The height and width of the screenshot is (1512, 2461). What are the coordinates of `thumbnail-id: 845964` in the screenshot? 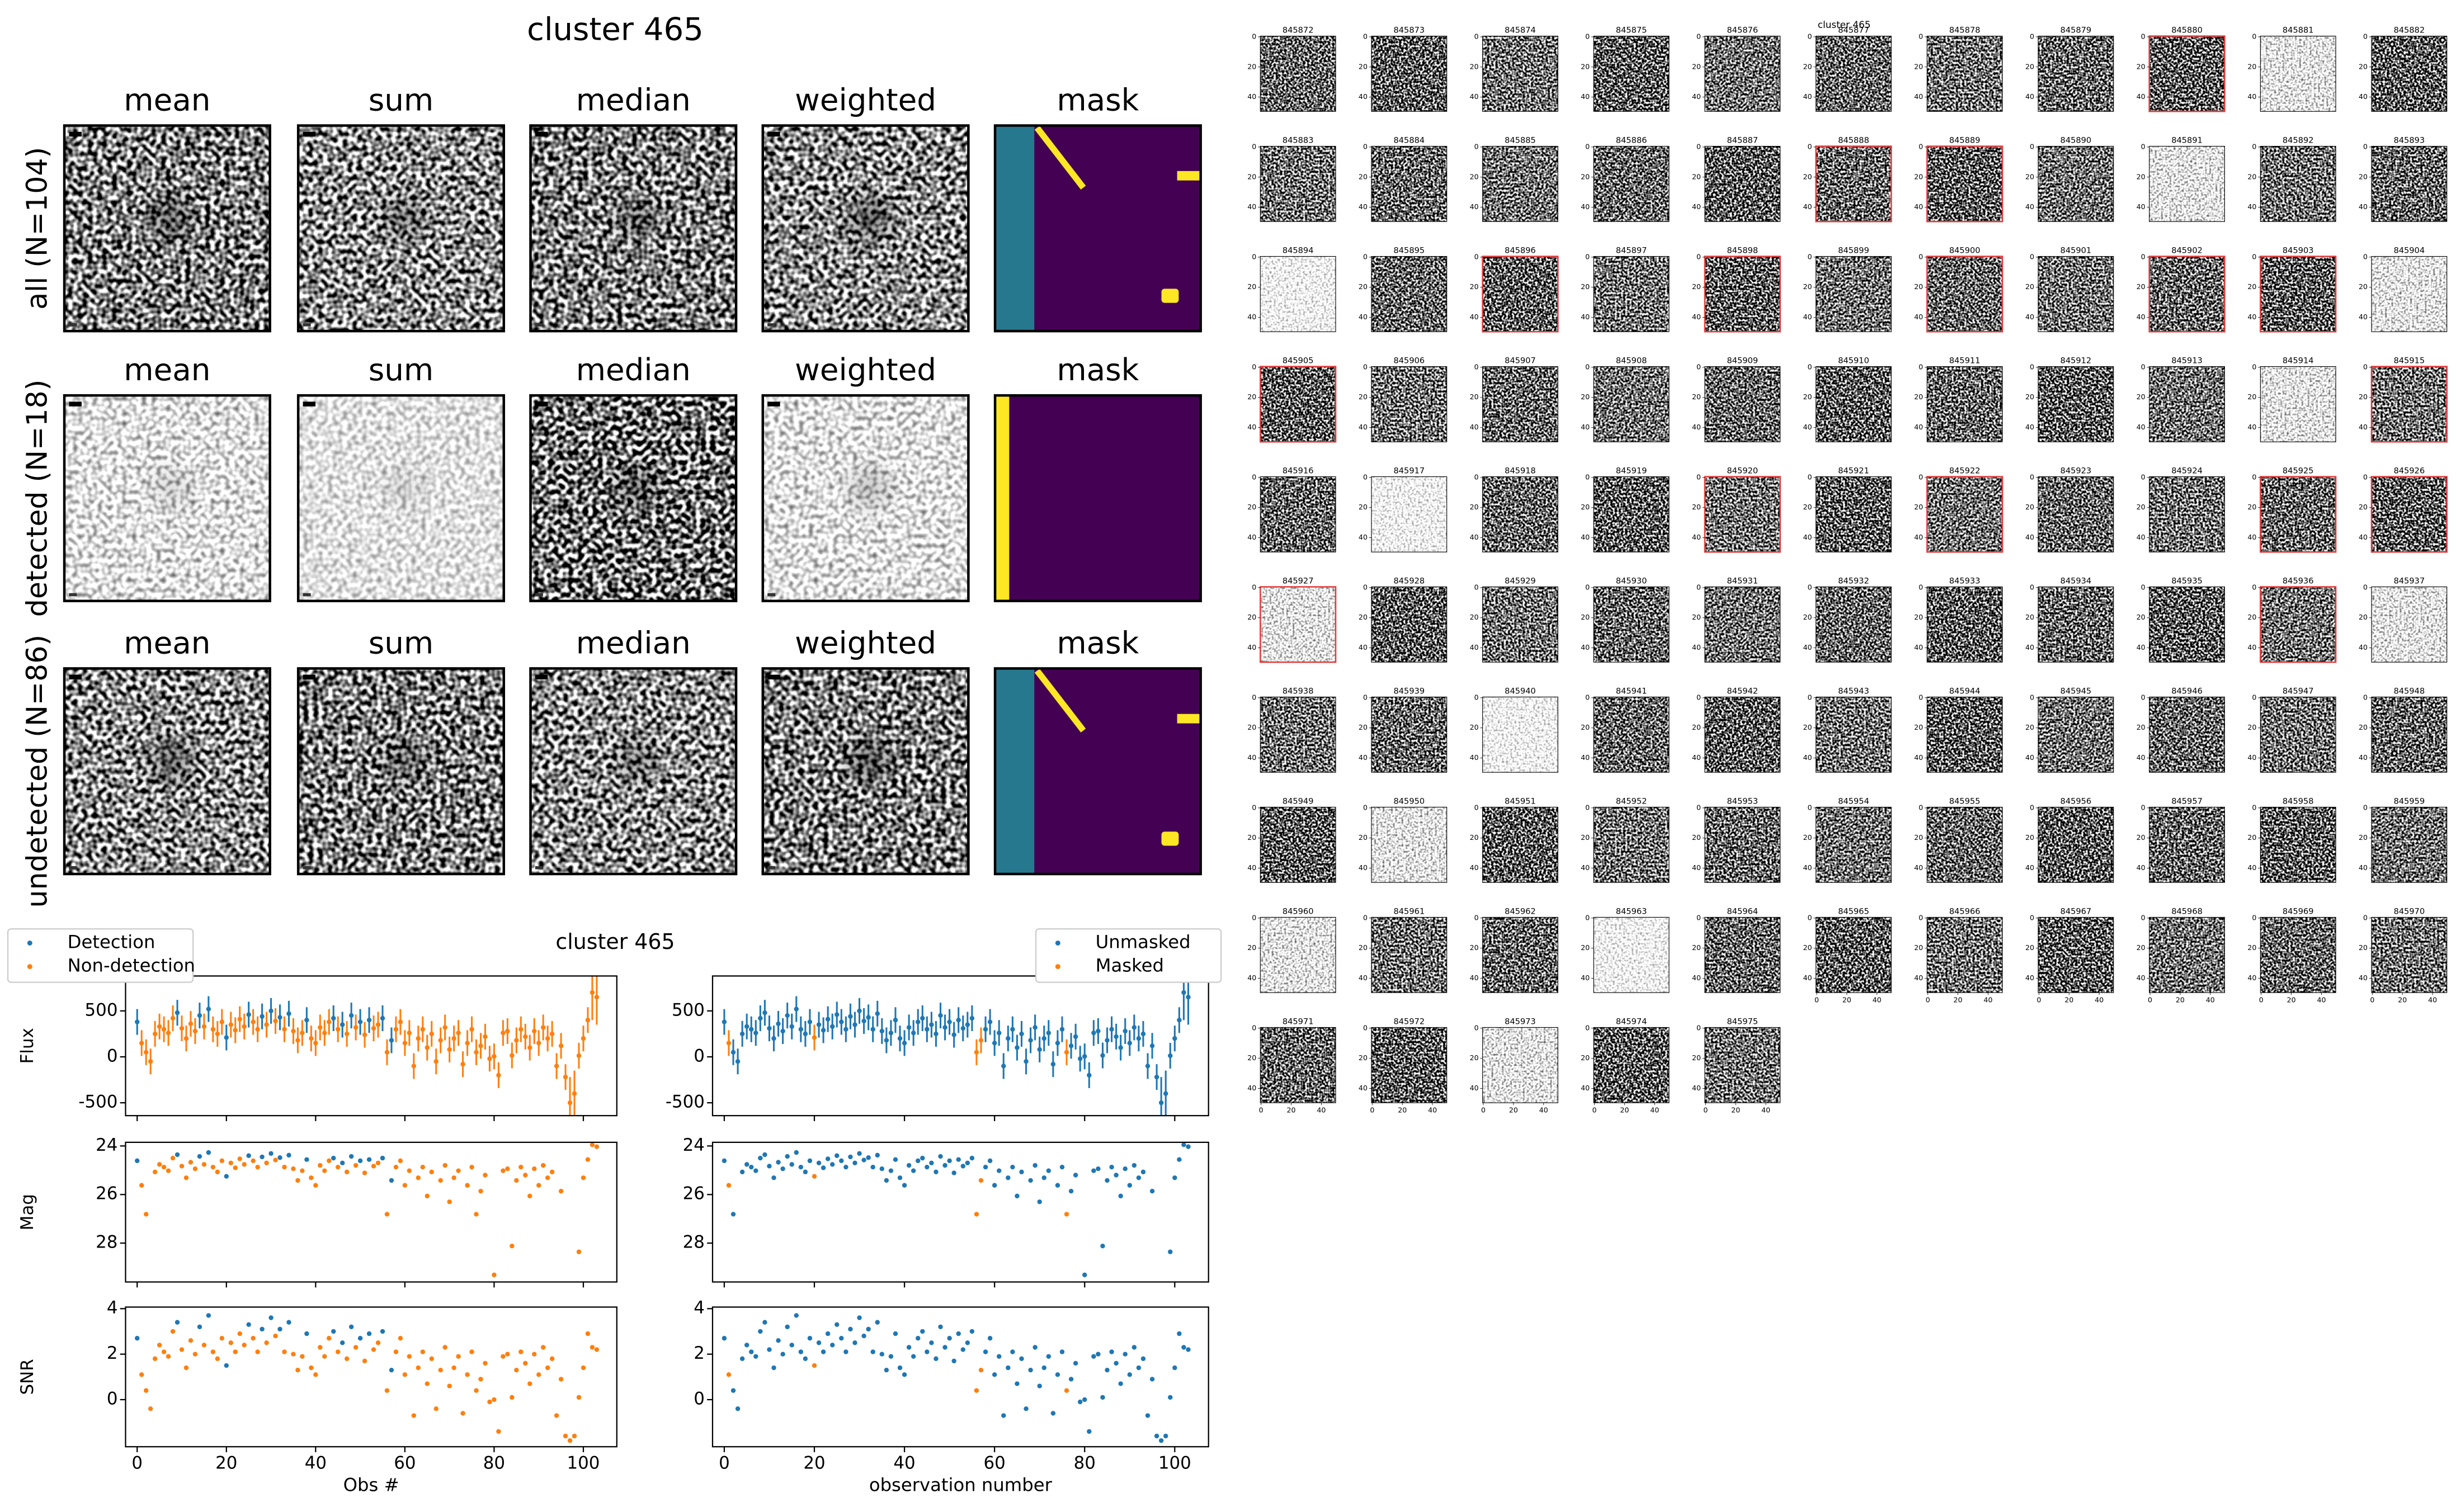 It's located at (1742, 911).